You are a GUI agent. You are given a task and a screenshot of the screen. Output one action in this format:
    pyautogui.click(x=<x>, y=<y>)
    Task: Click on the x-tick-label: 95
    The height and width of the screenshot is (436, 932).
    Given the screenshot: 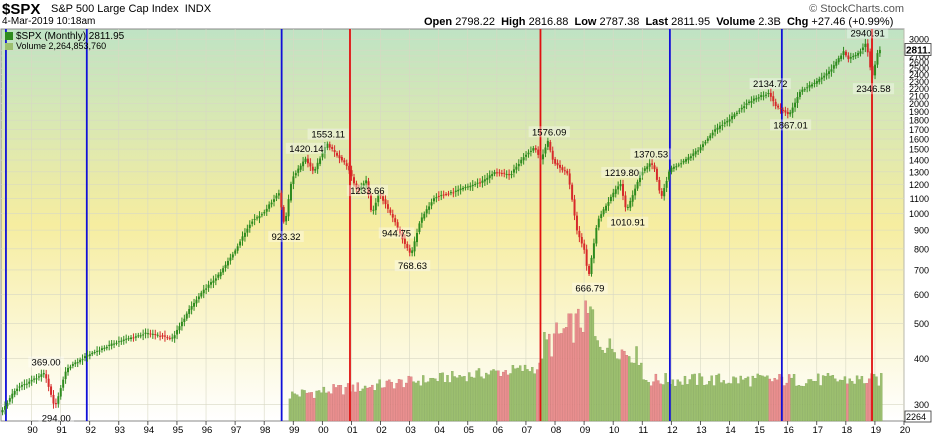 What is the action you would take?
    pyautogui.click(x=178, y=430)
    